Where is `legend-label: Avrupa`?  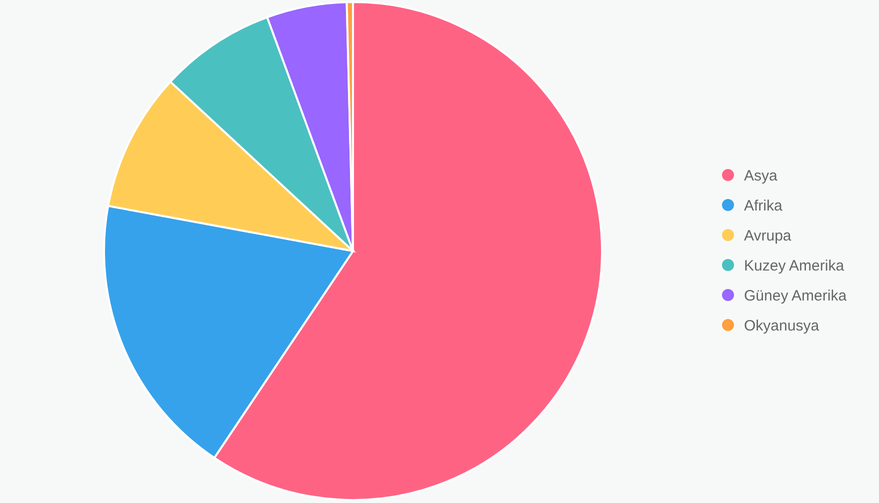
legend-label: Avrupa is located at coordinates (768, 235).